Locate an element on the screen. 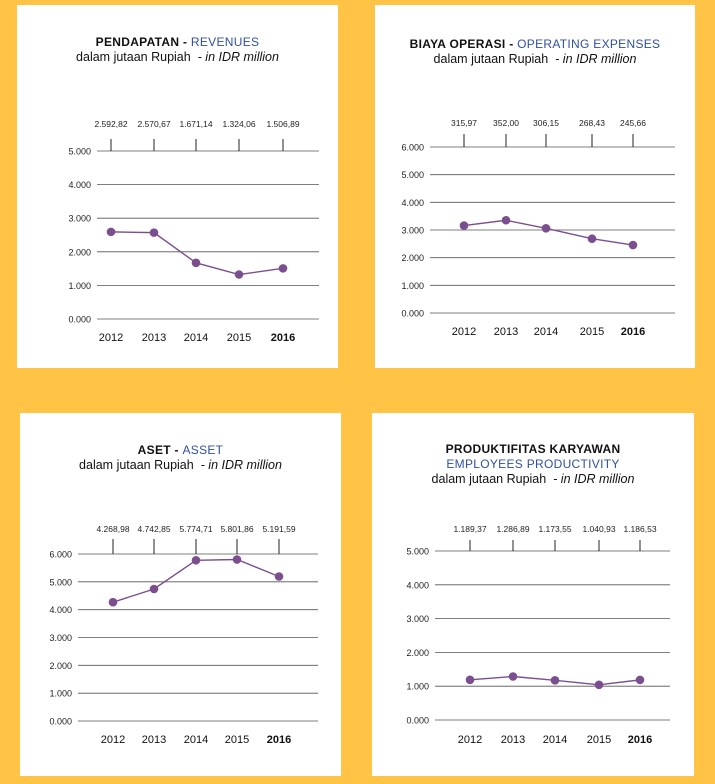 The height and width of the screenshot is (784, 715). chart-title-en: EMPLOYEES PRODUCTIVITY is located at coordinates (533, 464).